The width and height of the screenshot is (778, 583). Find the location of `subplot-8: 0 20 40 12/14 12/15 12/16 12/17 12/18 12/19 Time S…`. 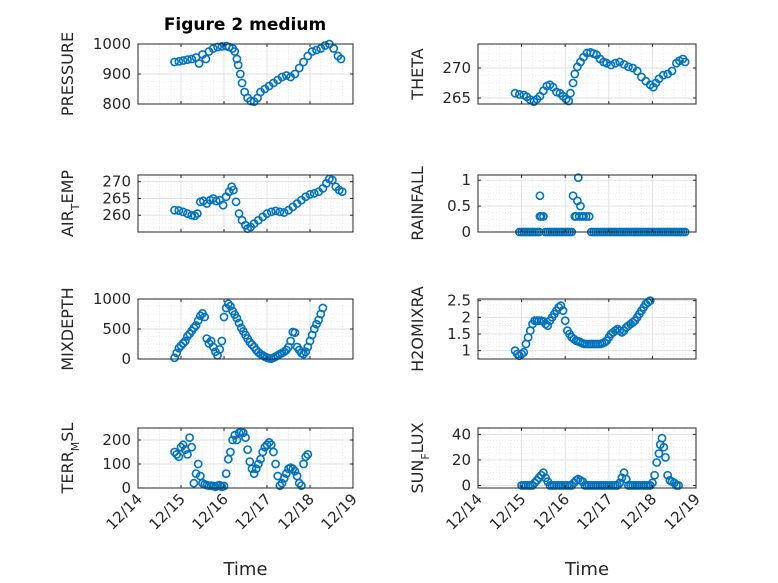

subplot-8: 0 20 40 12/14 12/15 12/16 12/17 12/18 12/19 Time S… is located at coordinates (556, 501).